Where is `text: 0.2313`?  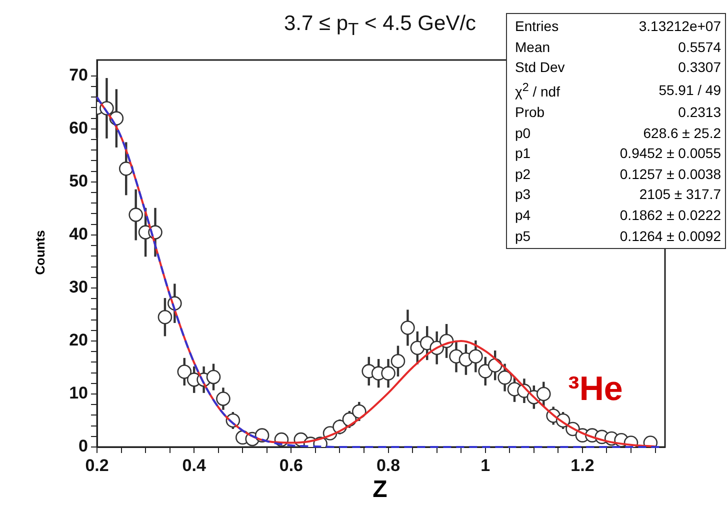
text: 0.2313 is located at coordinates (699, 112).